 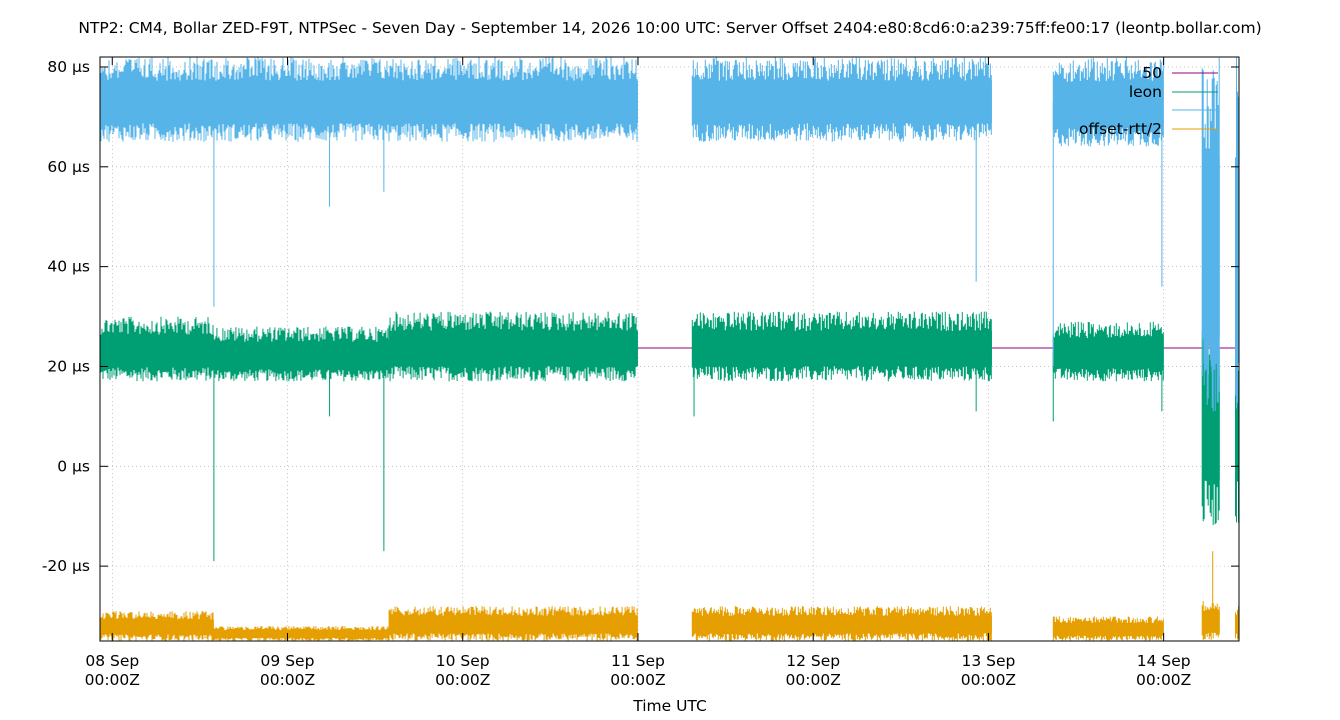 What do you see at coordinates (68, 167) in the screenshot?
I see `y-tick-label: 60 µs` at bounding box center [68, 167].